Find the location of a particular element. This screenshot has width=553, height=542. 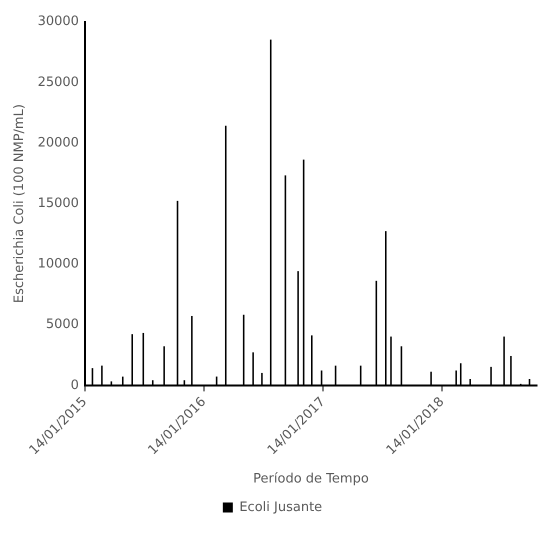

y-tick-label: 25000 is located at coordinates (58, 82).